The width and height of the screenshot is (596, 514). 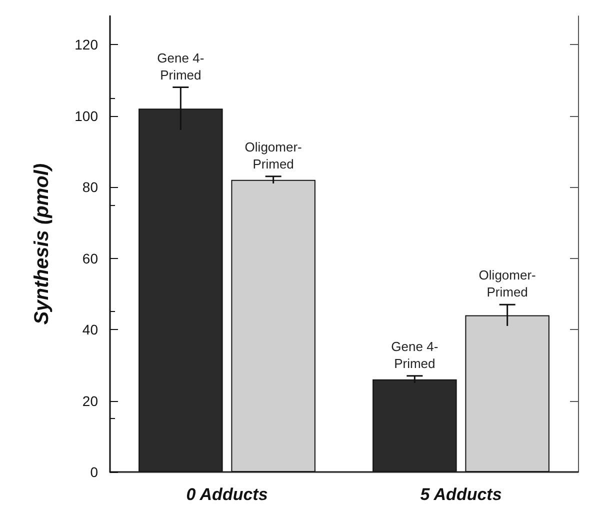 What do you see at coordinates (86, 44) in the screenshot?
I see `y-tick-label: 120` at bounding box center [86, 44].